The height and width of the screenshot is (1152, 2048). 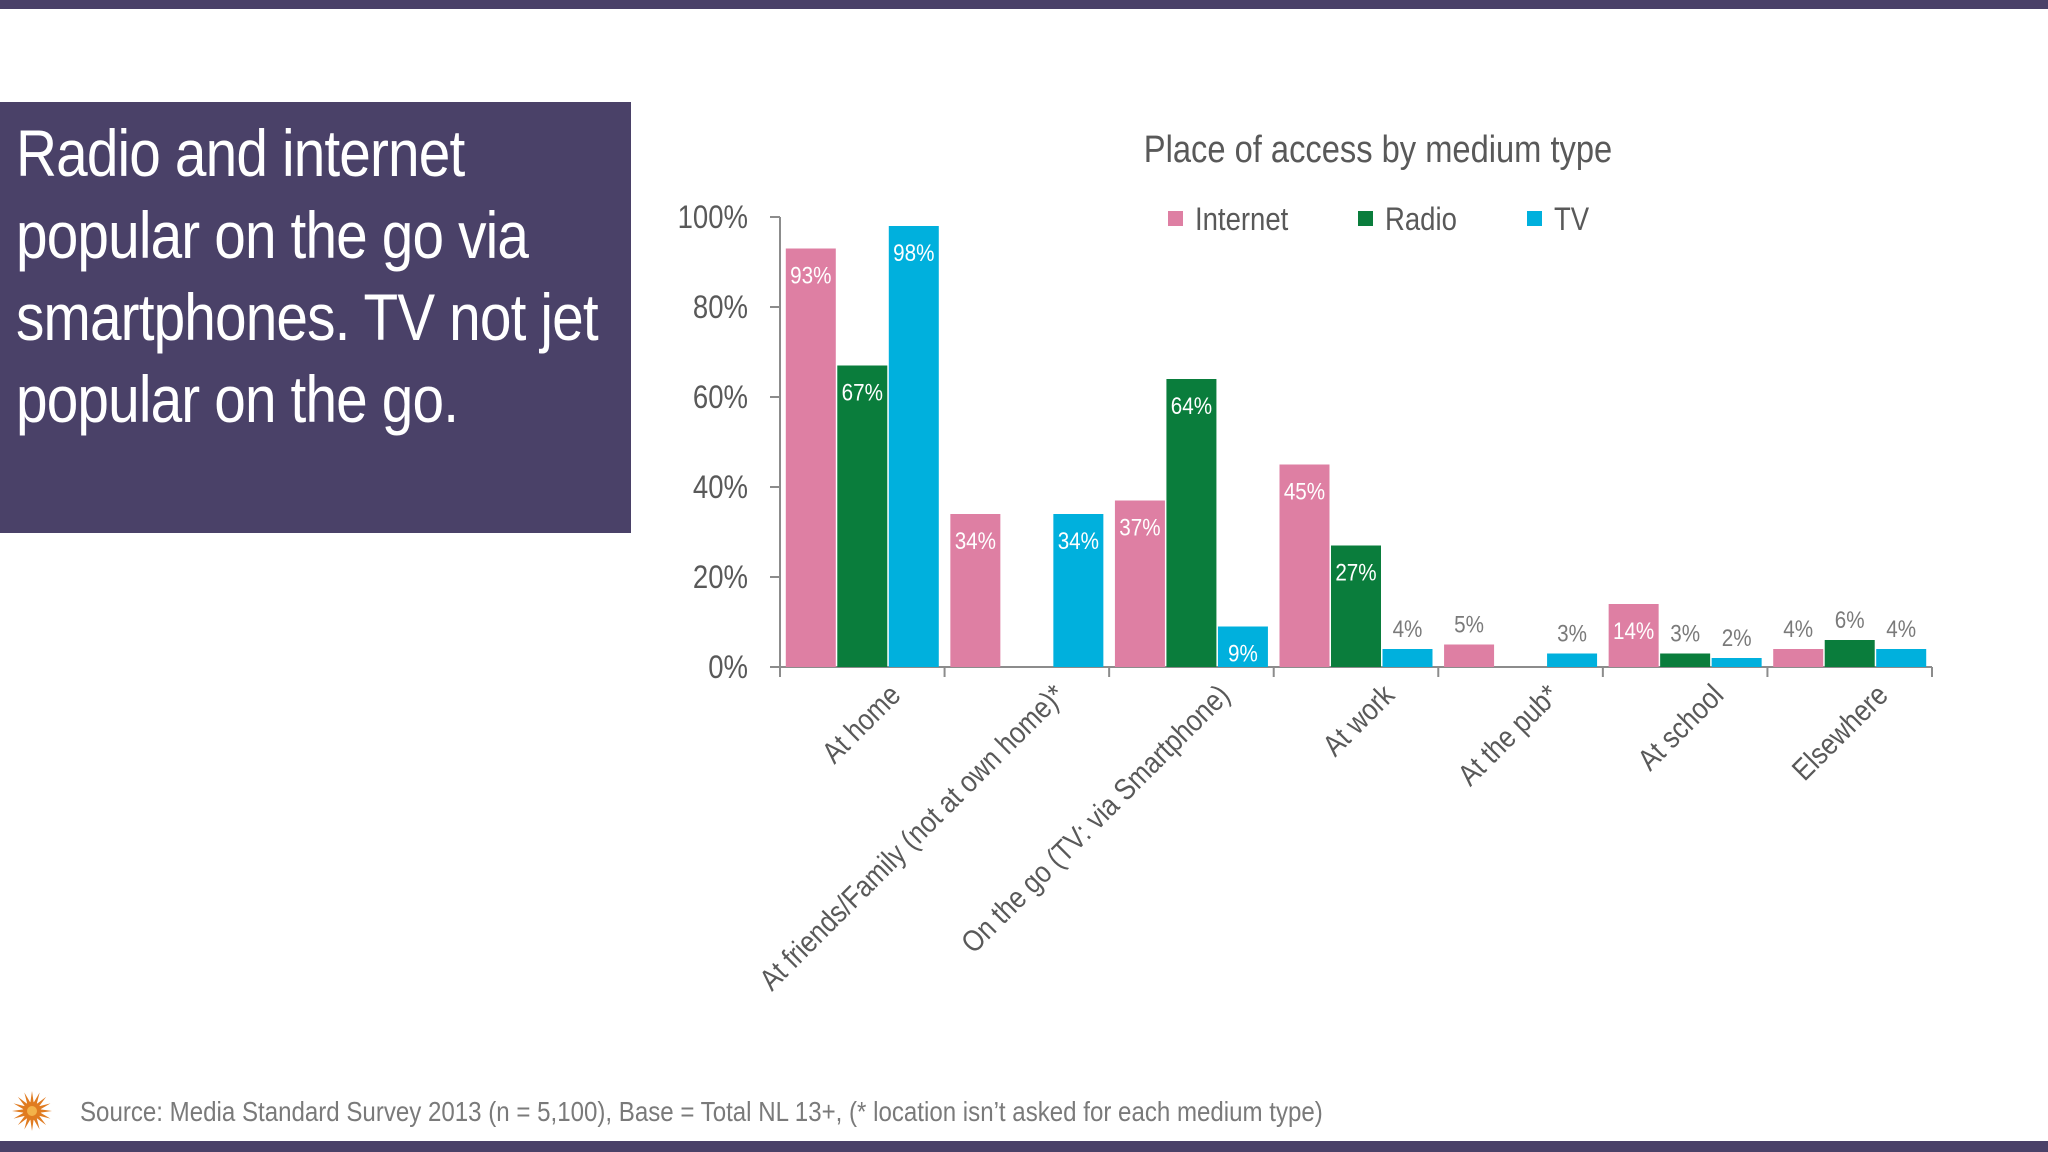 What do you see at coordinates (810, 275) in the screenshot?
I see `data-label: 93%` at bounding box center [810, 275].